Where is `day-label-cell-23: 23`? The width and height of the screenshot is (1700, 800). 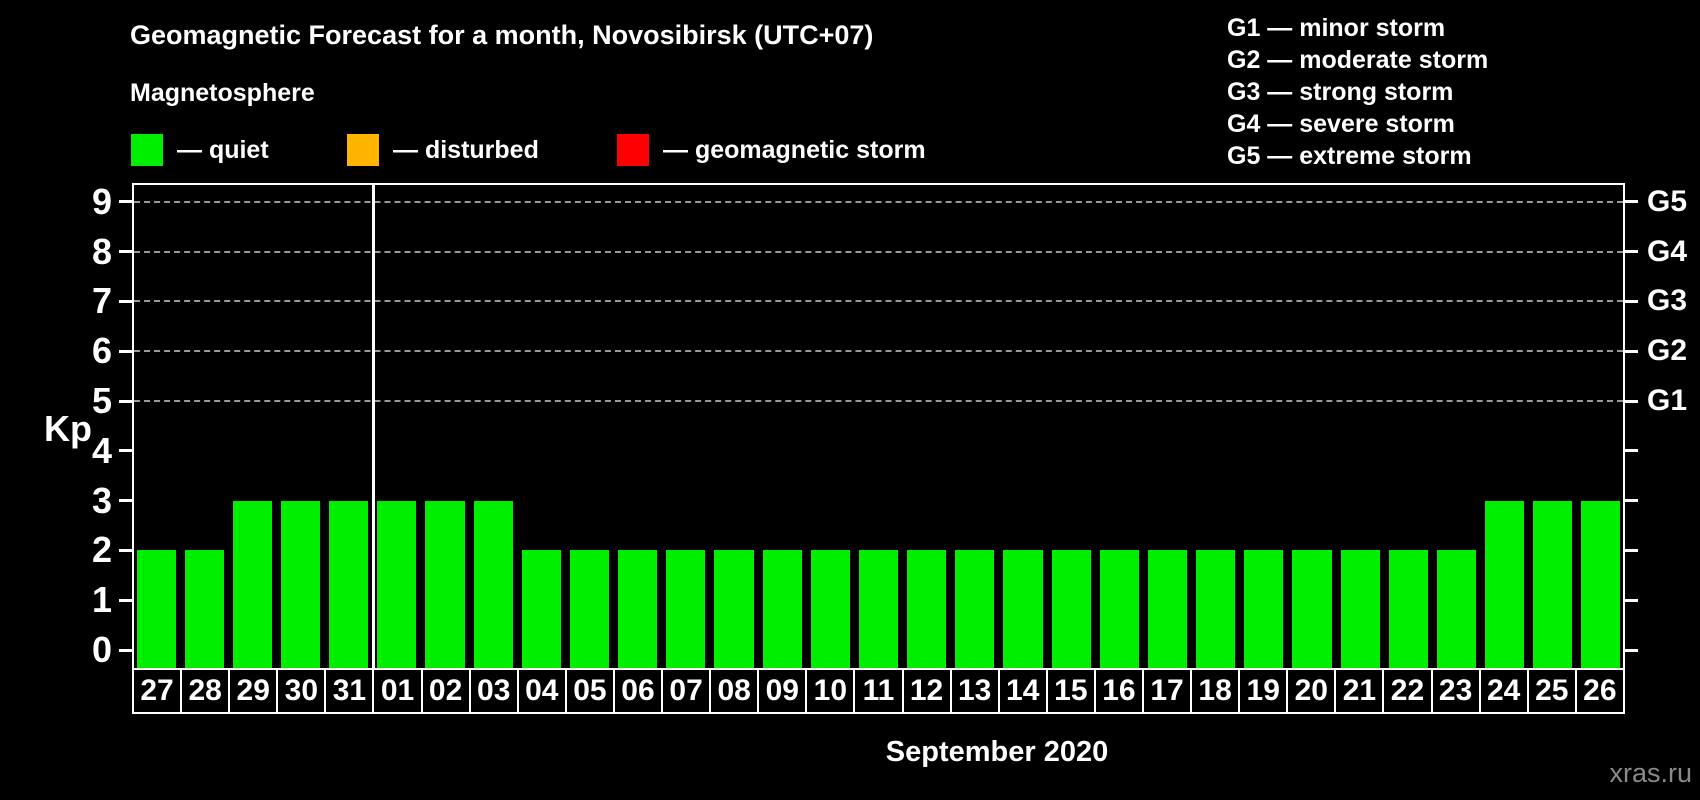 day-label-cell-23: 23 is located at coordinates (1455, 691).